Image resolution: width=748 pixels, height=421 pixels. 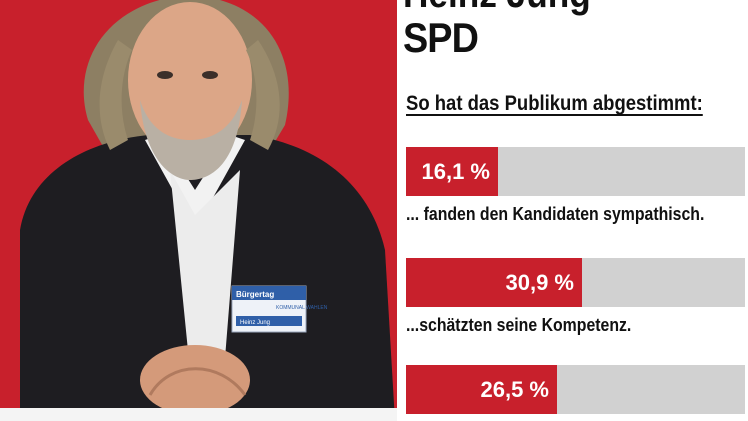 I want to click on bar-track-sympathy: 16,1 %, so click(x=575, y=171).